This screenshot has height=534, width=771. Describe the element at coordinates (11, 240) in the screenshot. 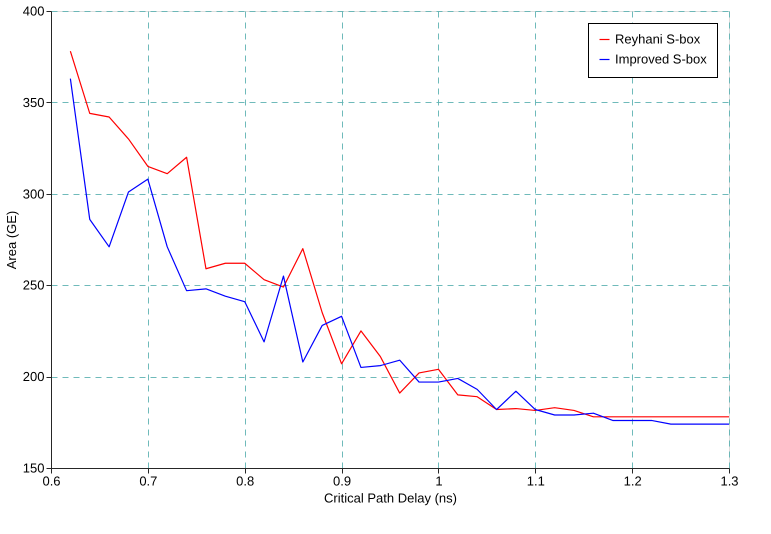

I see `y-axis-title: Area (GE)` at that location.